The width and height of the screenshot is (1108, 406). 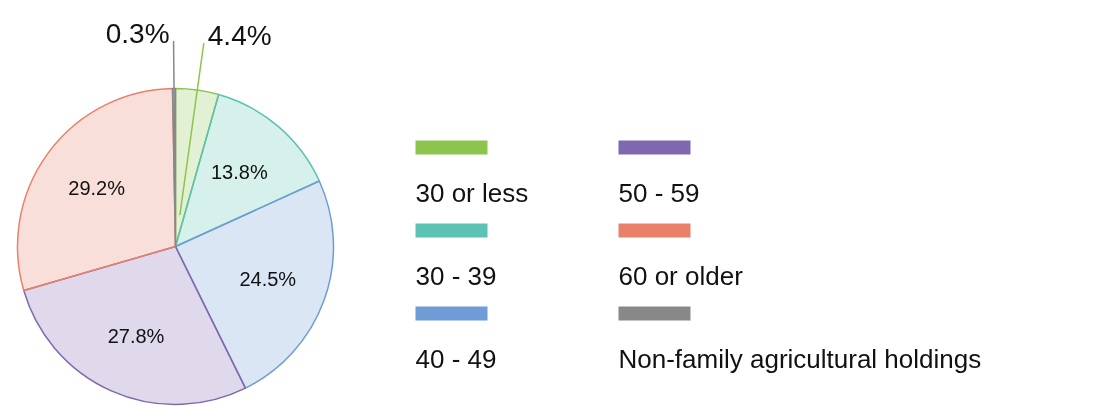 I want to click on legend-label: 30 - 39, so click(x=456, y=275).